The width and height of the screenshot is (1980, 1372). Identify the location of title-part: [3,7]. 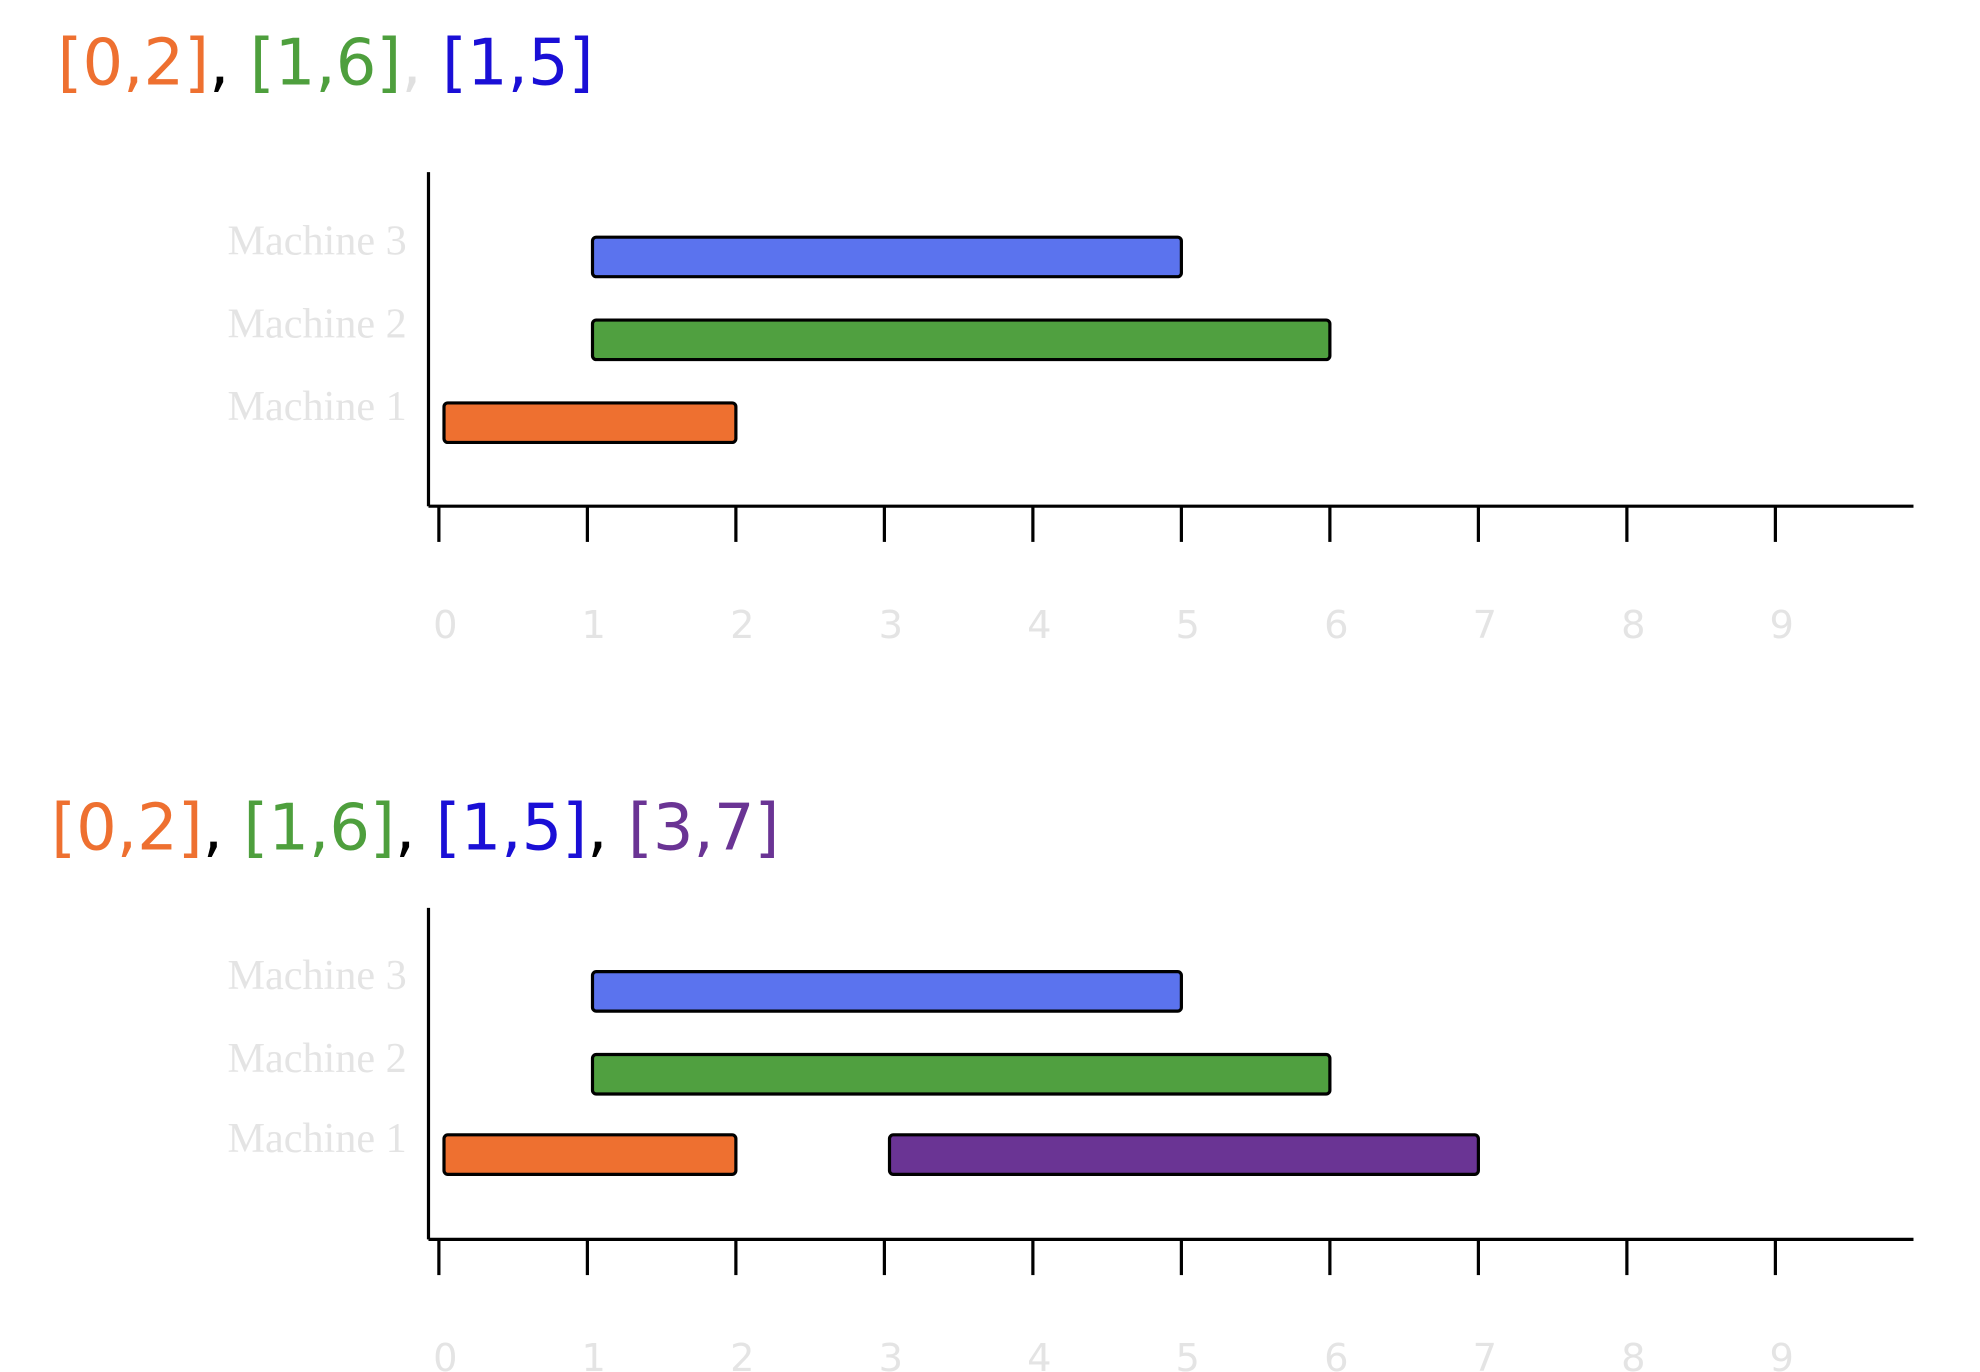
(704, 828).